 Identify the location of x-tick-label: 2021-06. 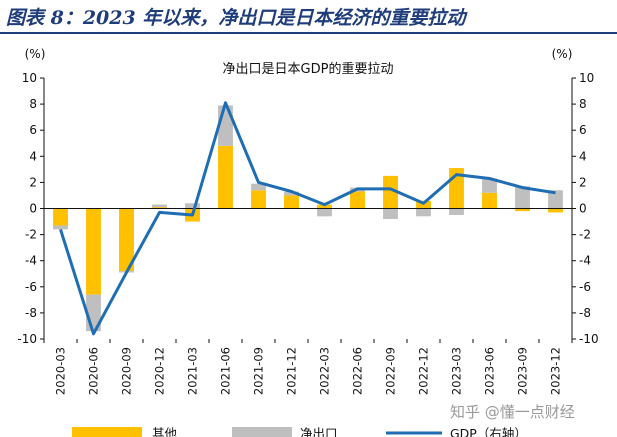
(226, 371).